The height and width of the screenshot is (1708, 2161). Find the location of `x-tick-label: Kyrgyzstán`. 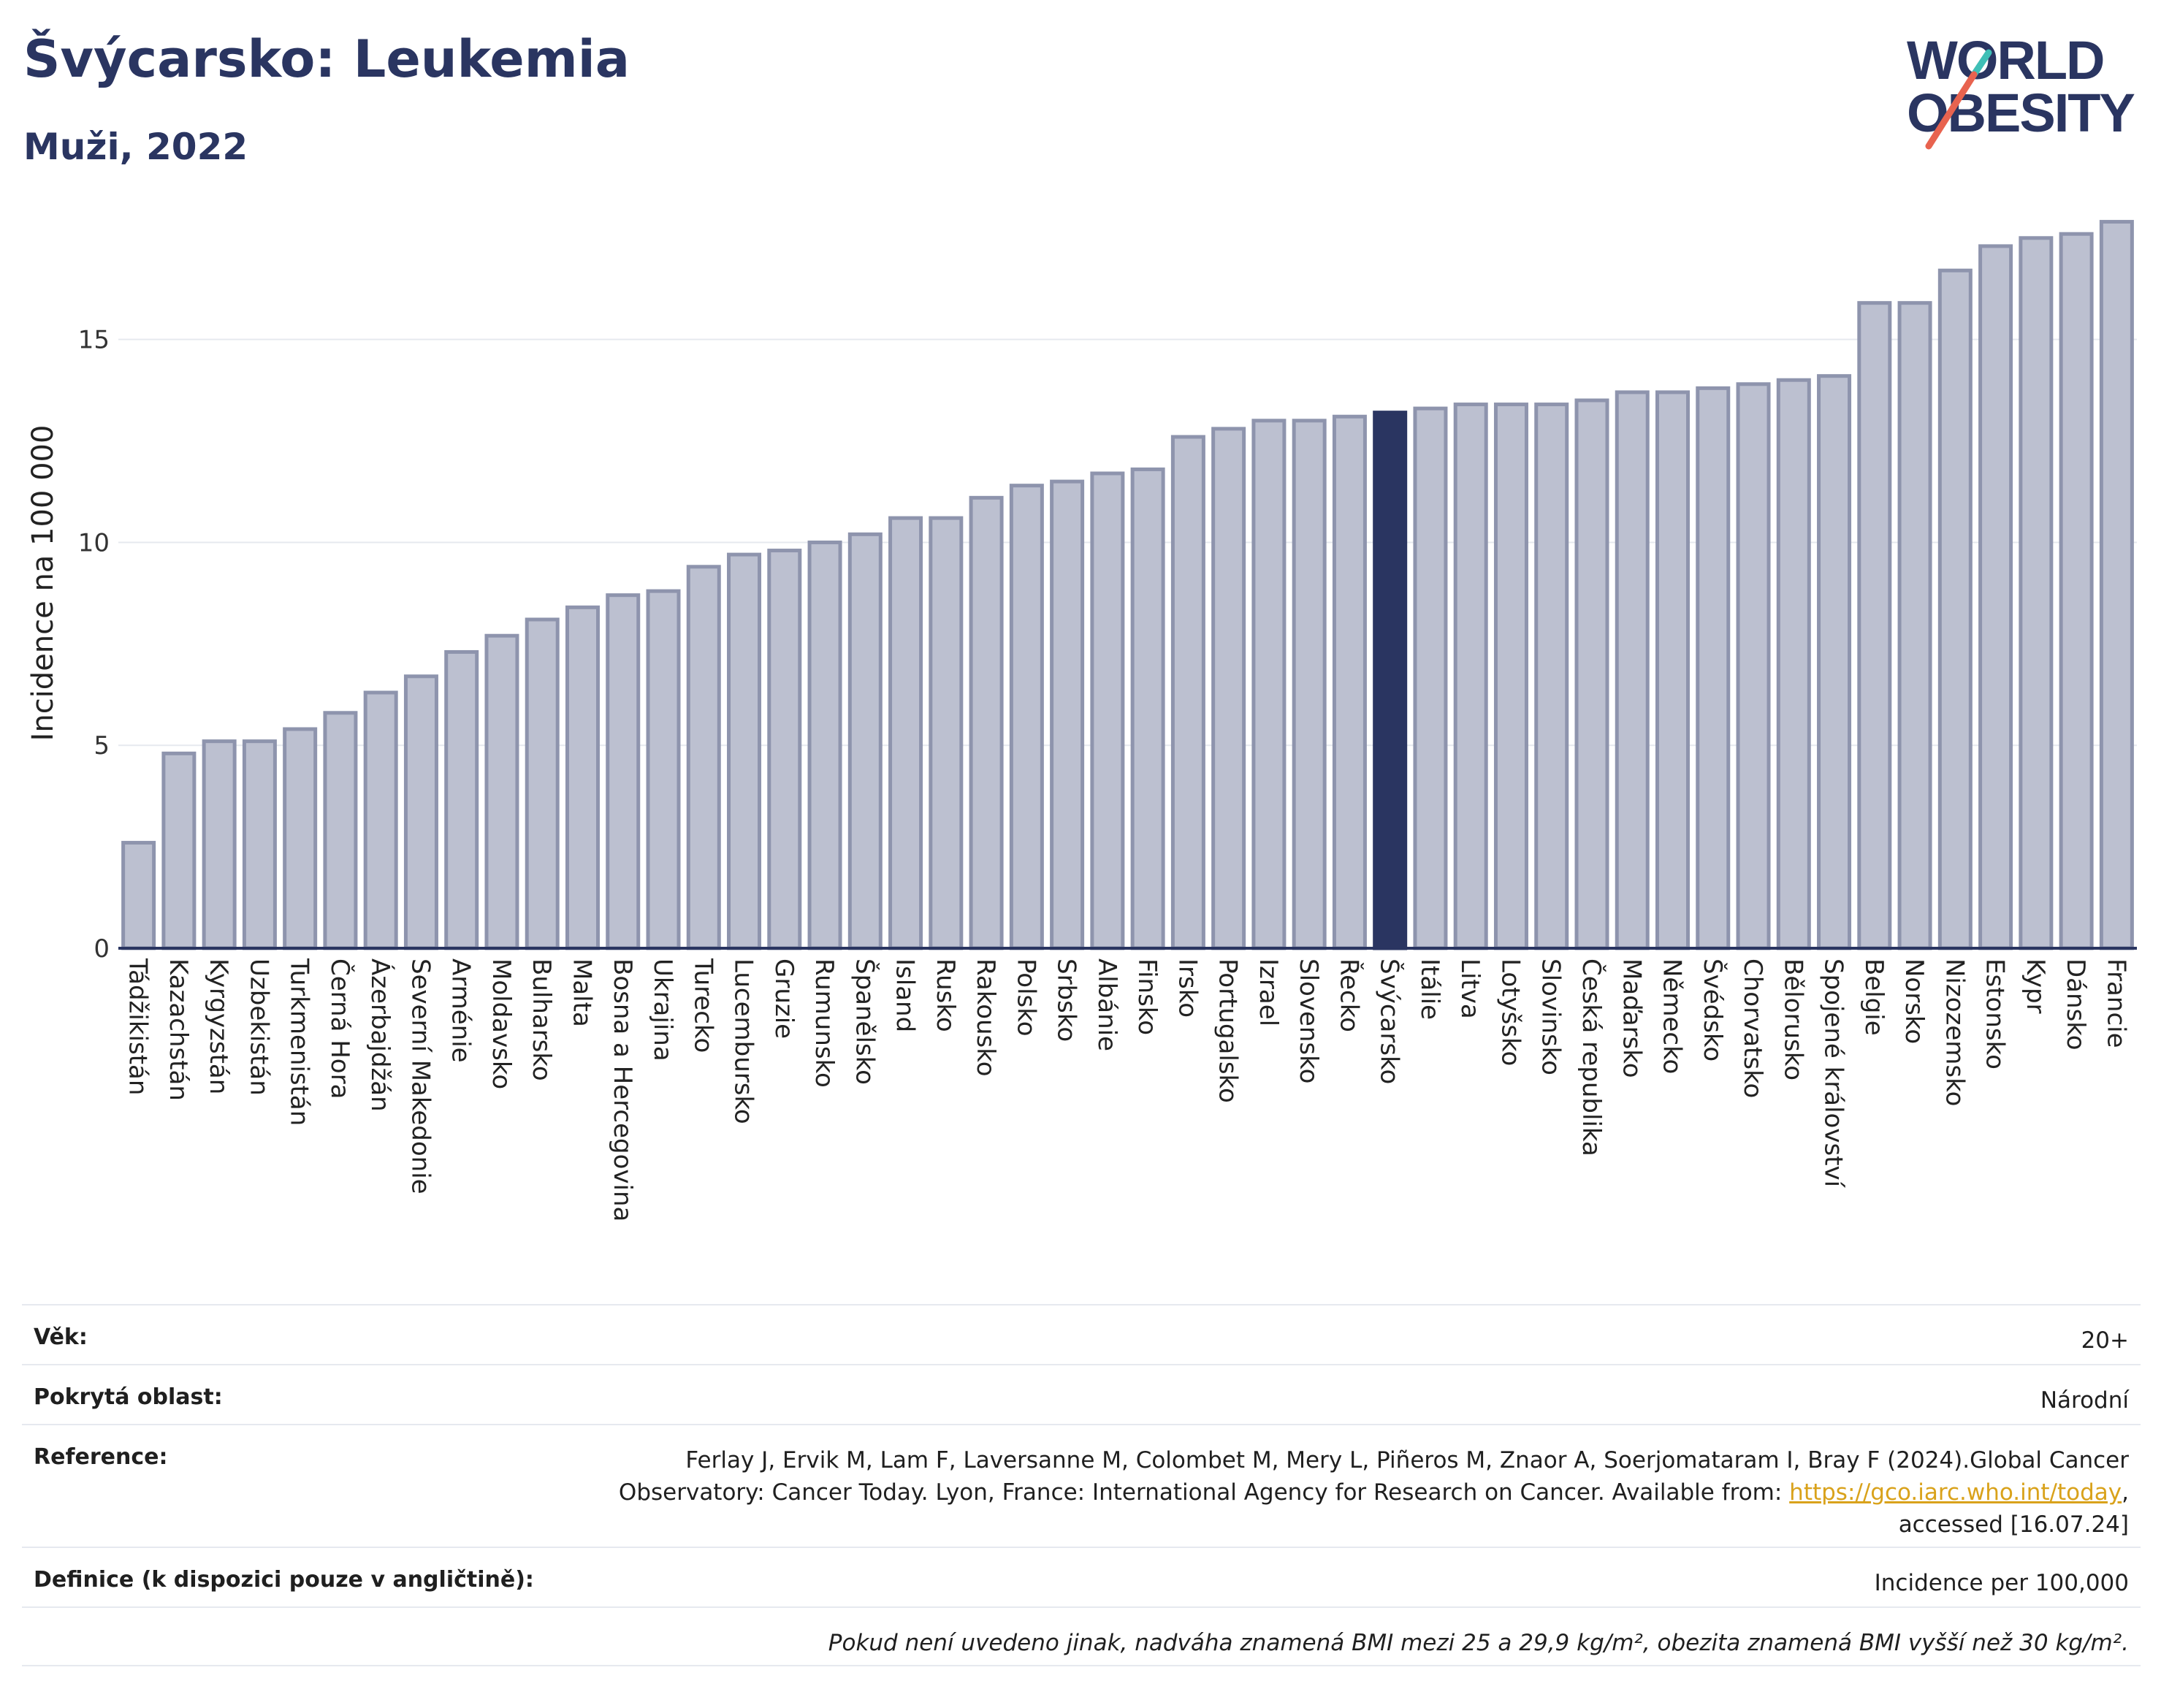

x-tick-label: Kyrgyzstán is located at coordinates (218, 1026).